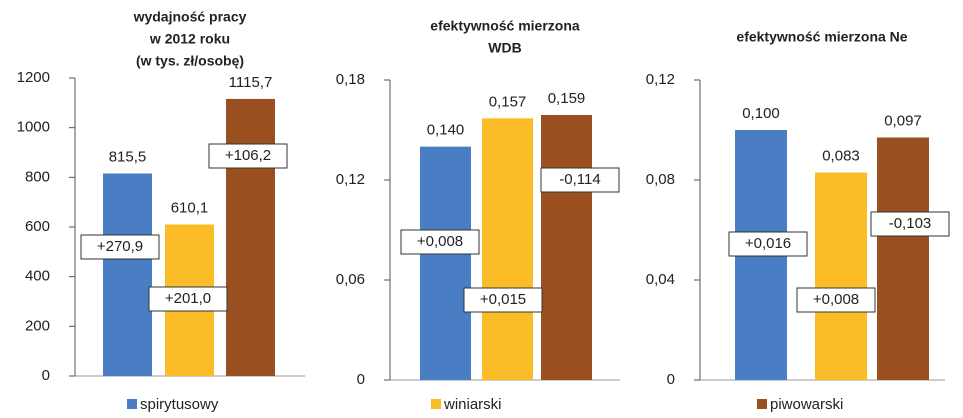 The image size is (963, 418). What do you see at coordinates (472, 404) in the screenshot?
I see `legend-label: winiarski` at bounding box center [472, 404].